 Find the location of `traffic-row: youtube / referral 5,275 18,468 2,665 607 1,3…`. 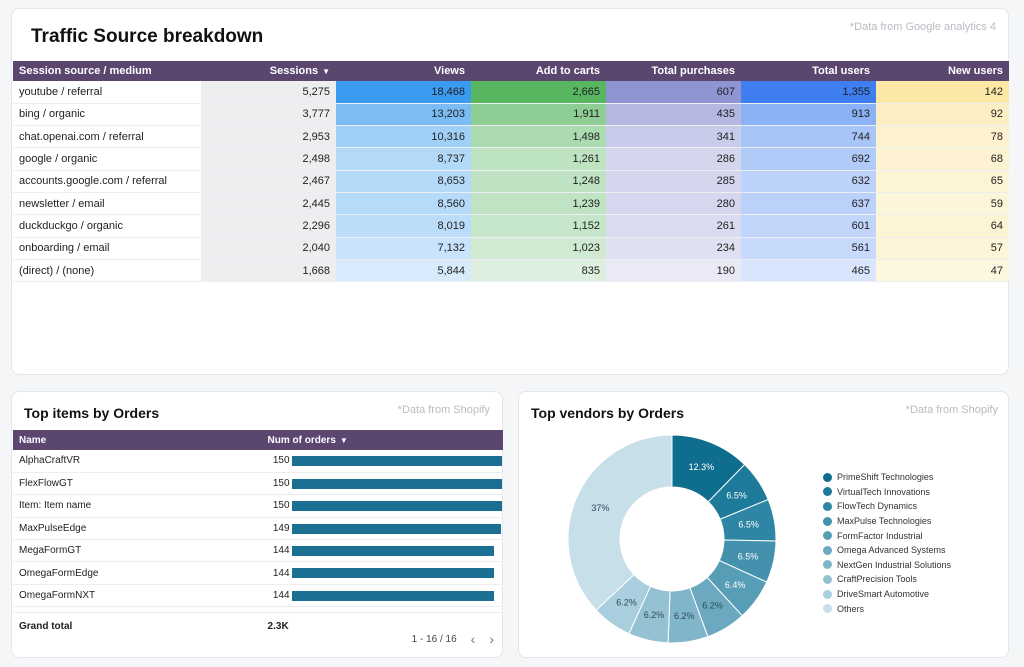

traffic-row: youtube / referral 5,275 18,468 2,665 607 1,3… is located at coordinates (511, 92).